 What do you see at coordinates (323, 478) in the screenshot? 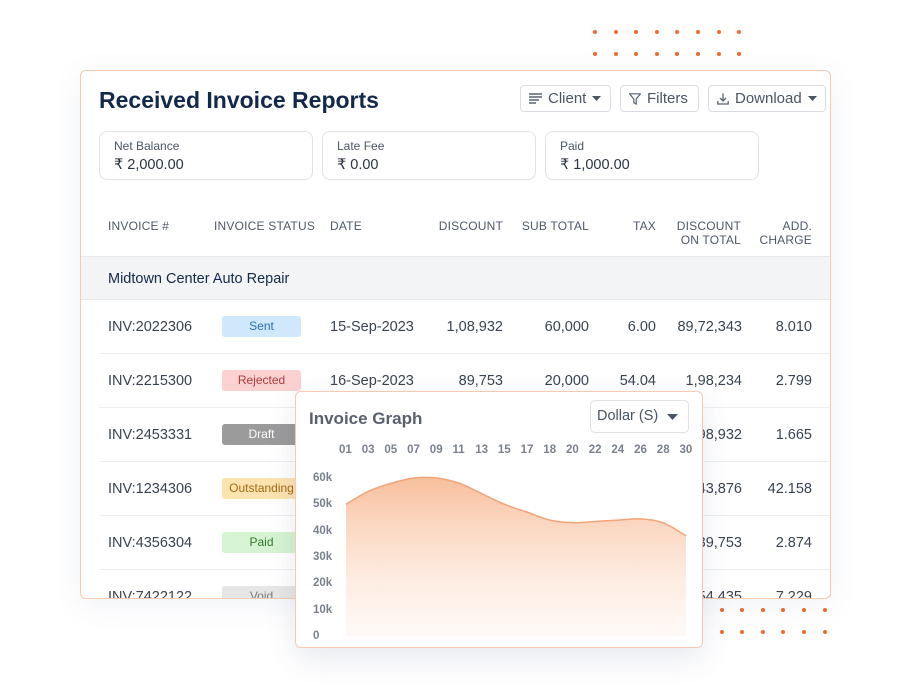
I see `y-tick-label: 60k` at bounding box center [323, 478].